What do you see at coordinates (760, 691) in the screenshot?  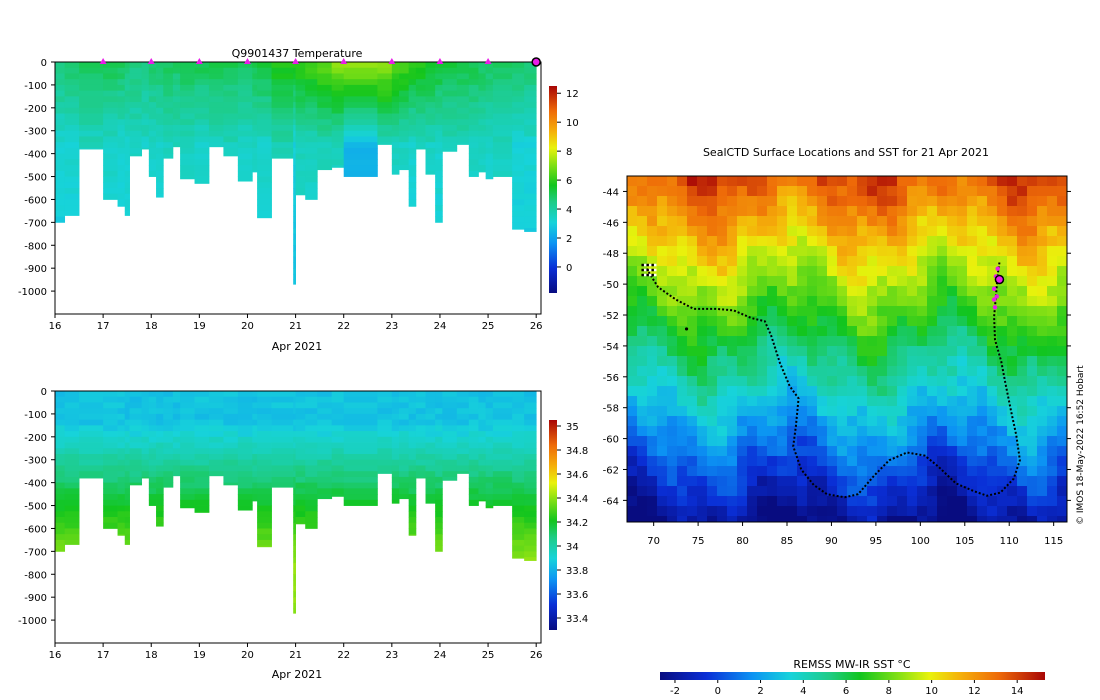 I see `sst-colorbar-tick-label: 2` at bounding box center [760, 691].